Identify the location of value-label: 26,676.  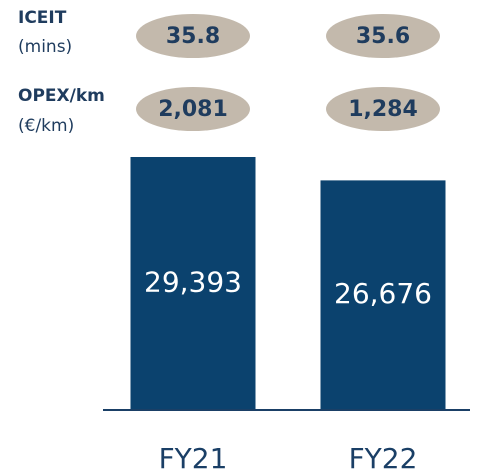
(383, 293).